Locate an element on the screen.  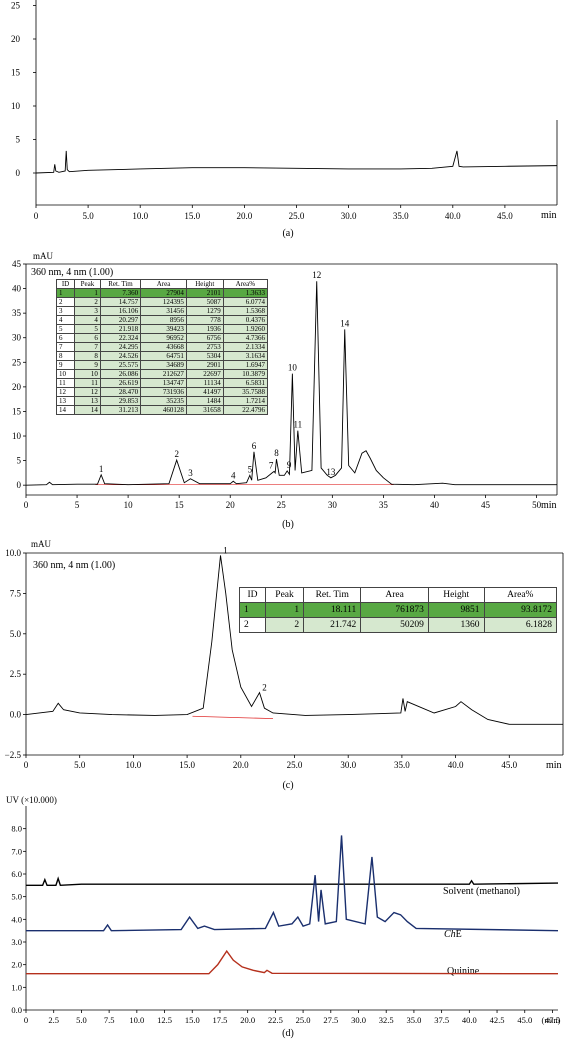
che-trace-label: ChE is located at coordinates (453, 934).